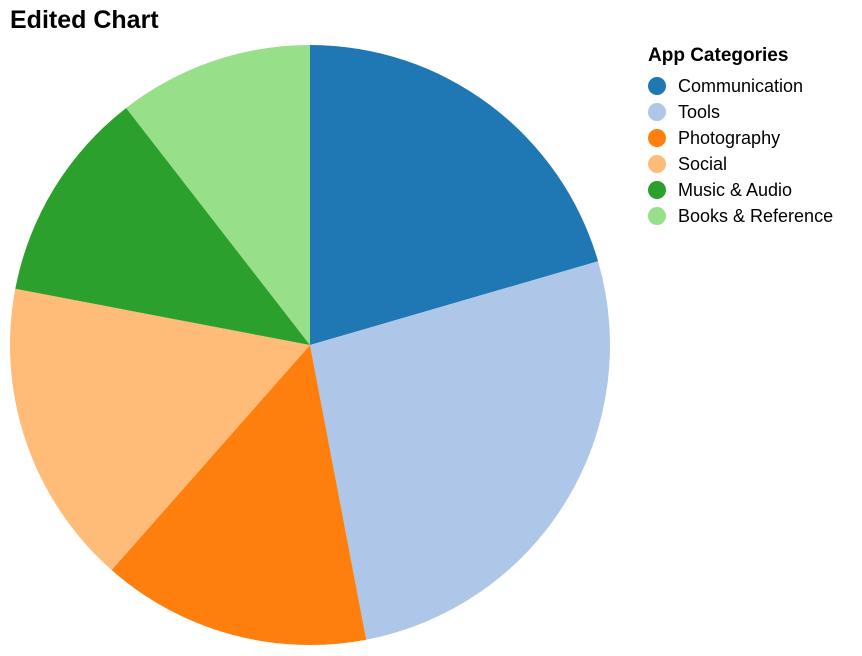  I want to click on chart-title: Edited Chart, so click(84, 20).